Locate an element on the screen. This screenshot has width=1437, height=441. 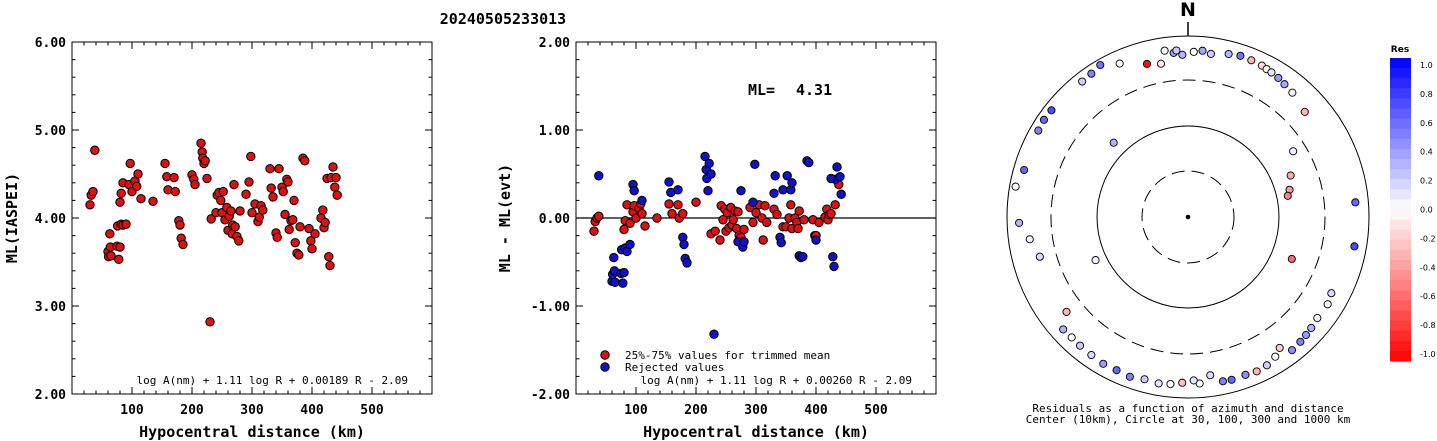
mid-xtick-label: 300 is located at coordinates (756, 410).